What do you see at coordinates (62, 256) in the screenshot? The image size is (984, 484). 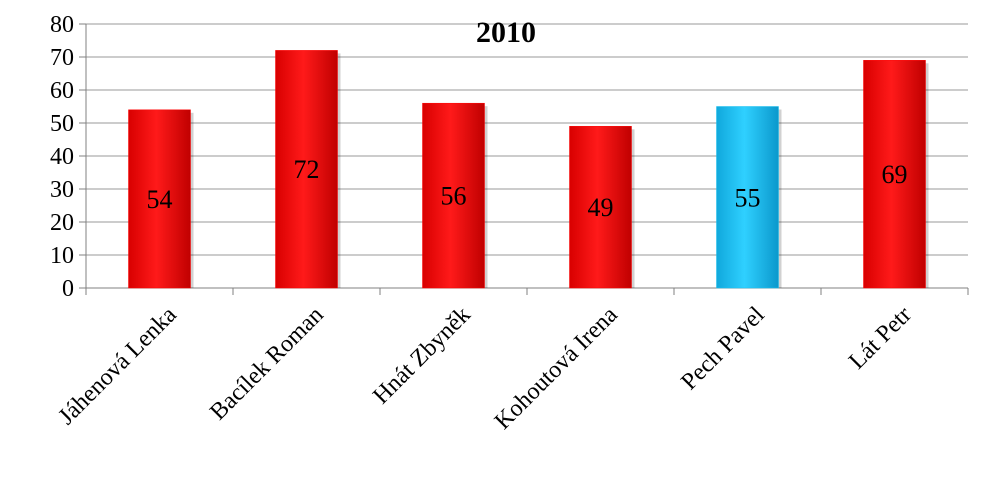 I see `y-tick-label: 10` at bounding box center [62, 256].